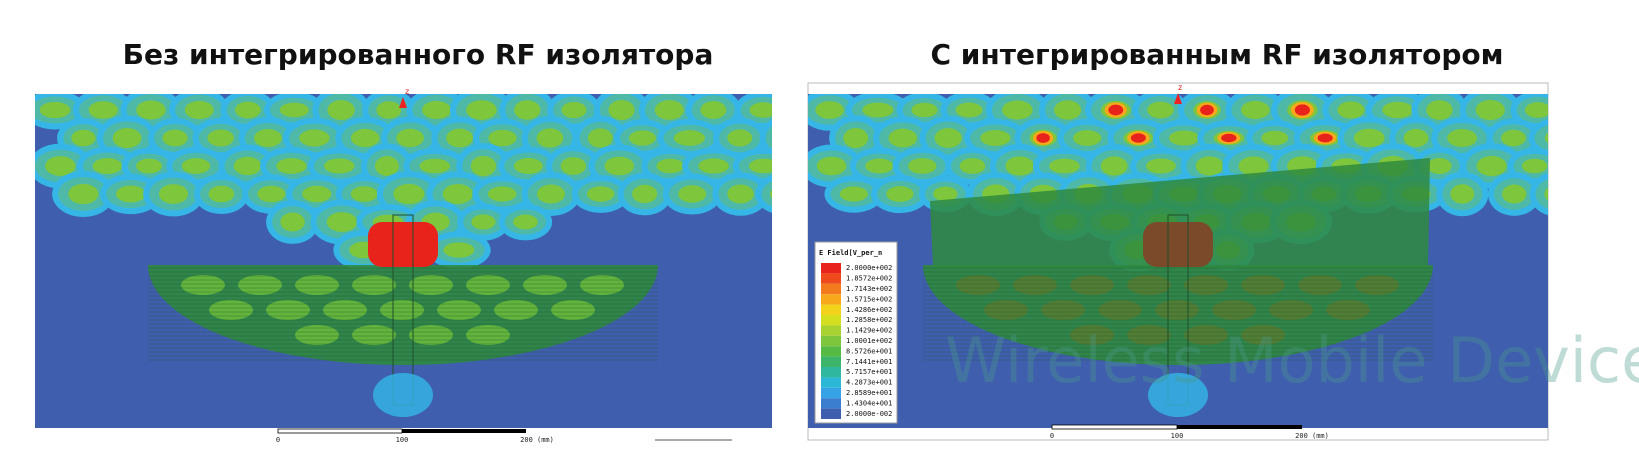 The height and width of the screenshot is (476, 1639). What do you see at coordinates (869, 268) in the screenshot?
I see `legend-label: 2.0000e+002` at bounding box center [869, 268].